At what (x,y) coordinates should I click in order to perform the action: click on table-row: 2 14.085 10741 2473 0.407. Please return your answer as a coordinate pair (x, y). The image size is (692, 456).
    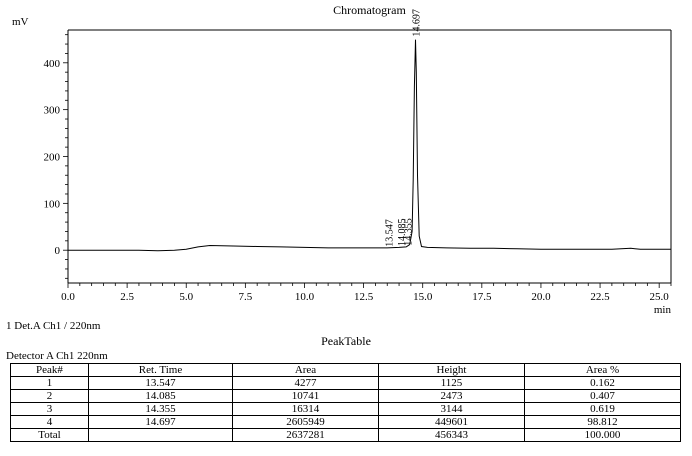
    Looking at the image, I should click on (345, 396).